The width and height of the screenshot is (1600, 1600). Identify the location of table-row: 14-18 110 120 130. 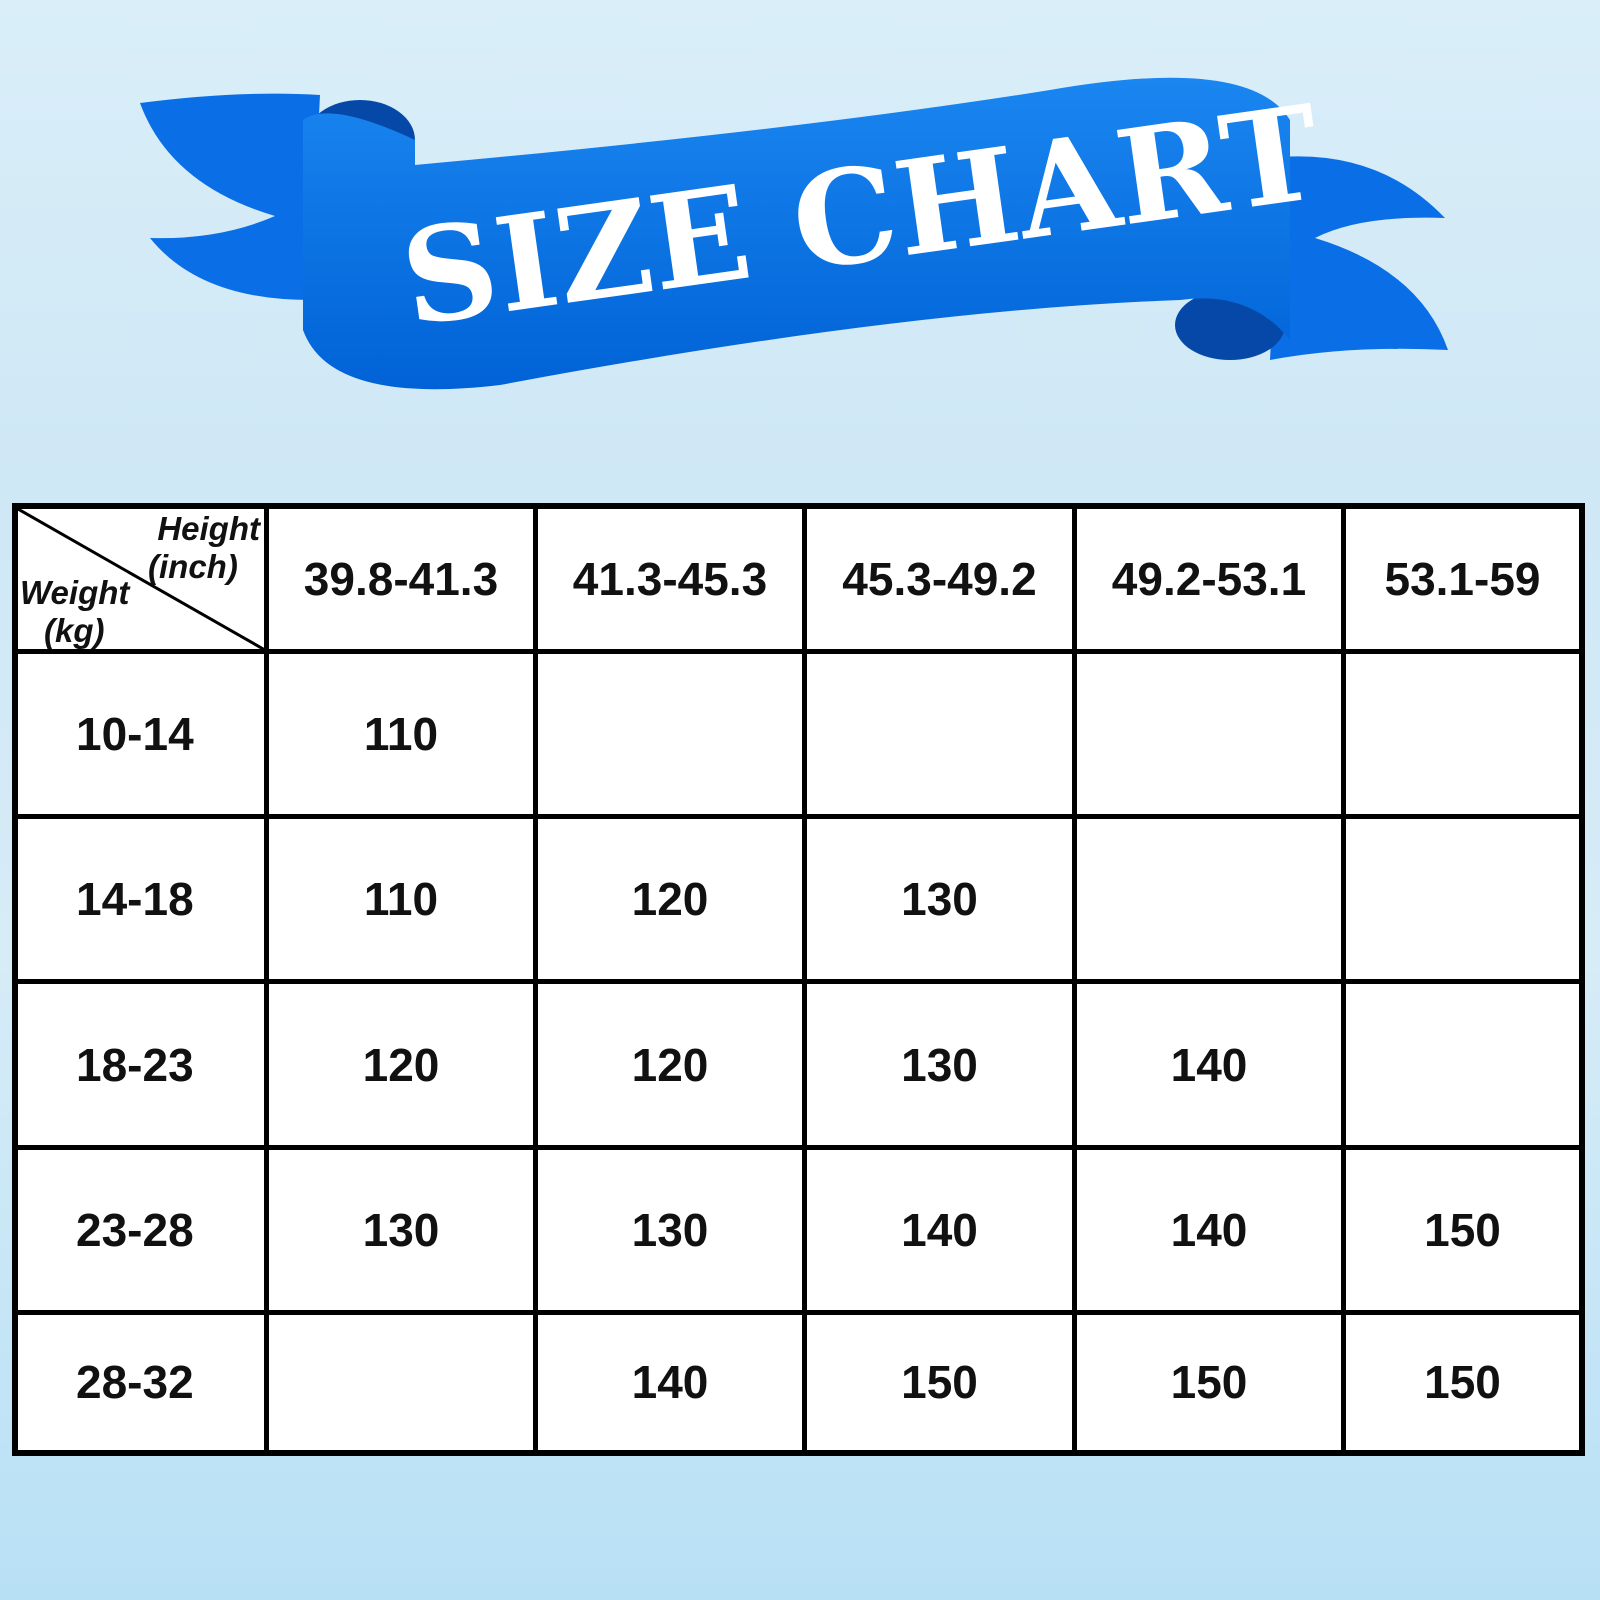
(798, 899).